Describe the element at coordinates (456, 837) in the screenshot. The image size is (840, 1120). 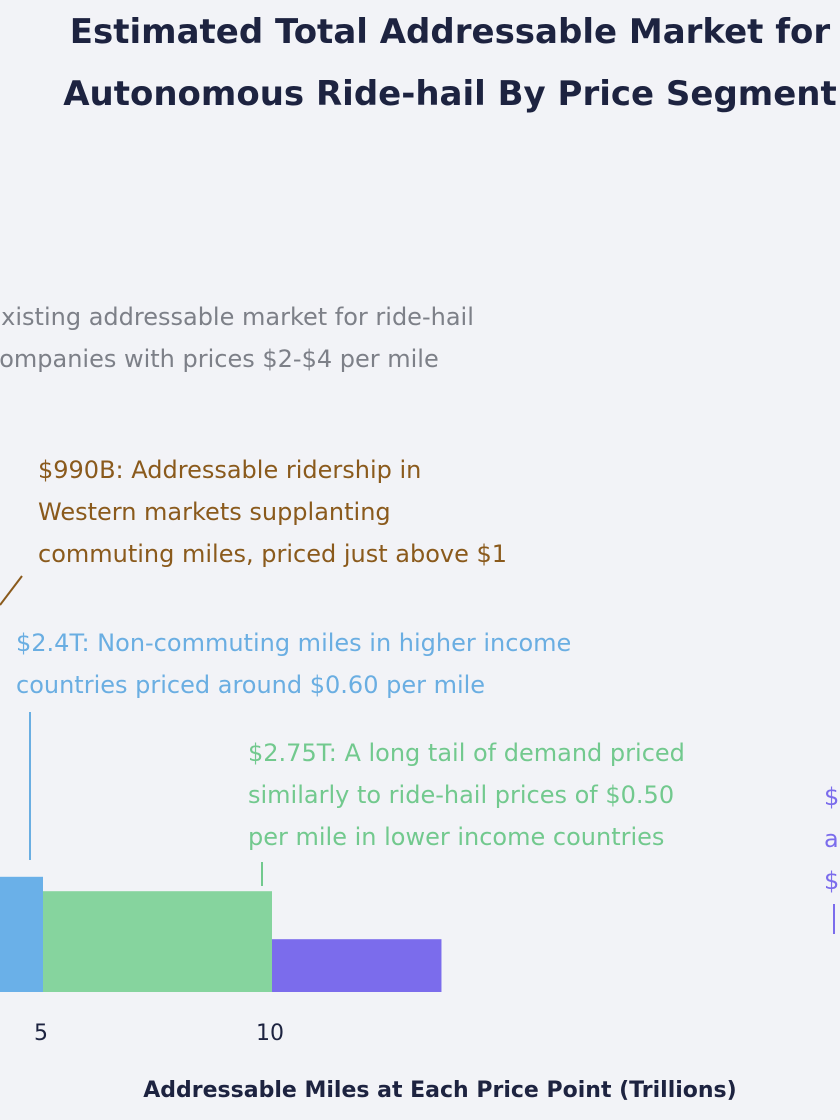
I see `annotation-line: per mile in lower income countries` at that location.